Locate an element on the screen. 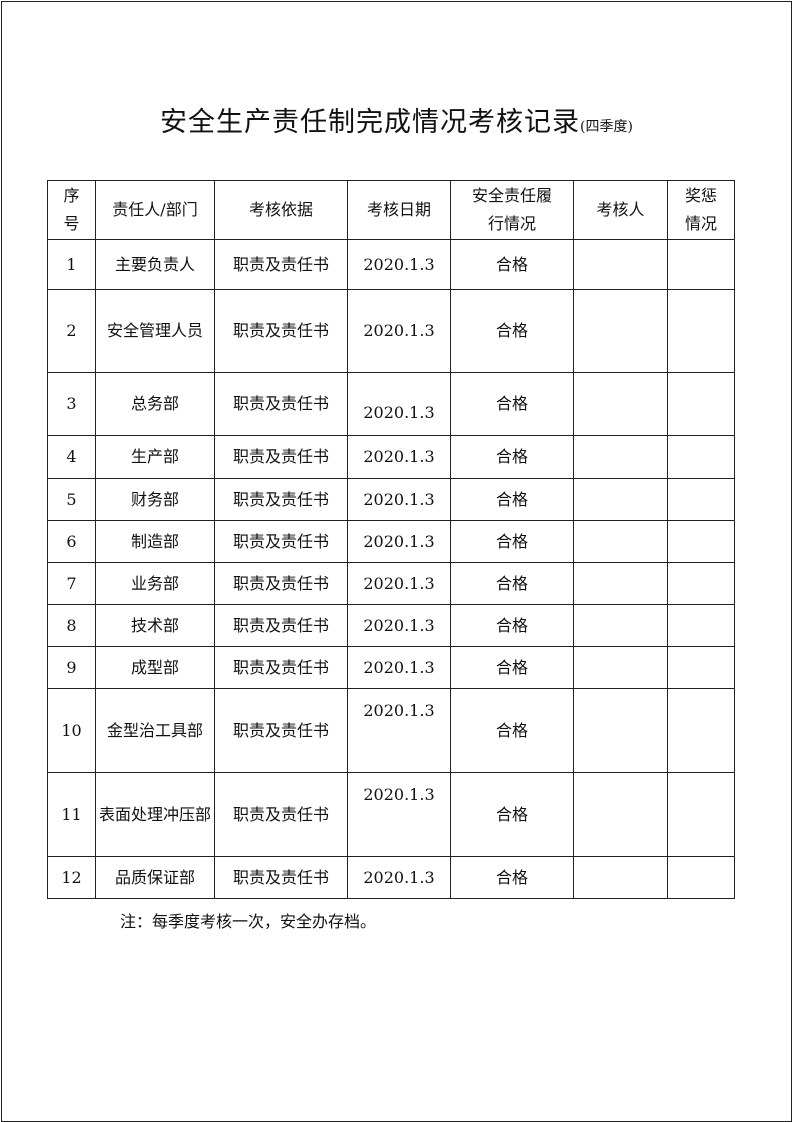 The height and width of the screenshot is (1122, 793). cell-dept: 金型治工具部 is located at coordinates (155, 730).